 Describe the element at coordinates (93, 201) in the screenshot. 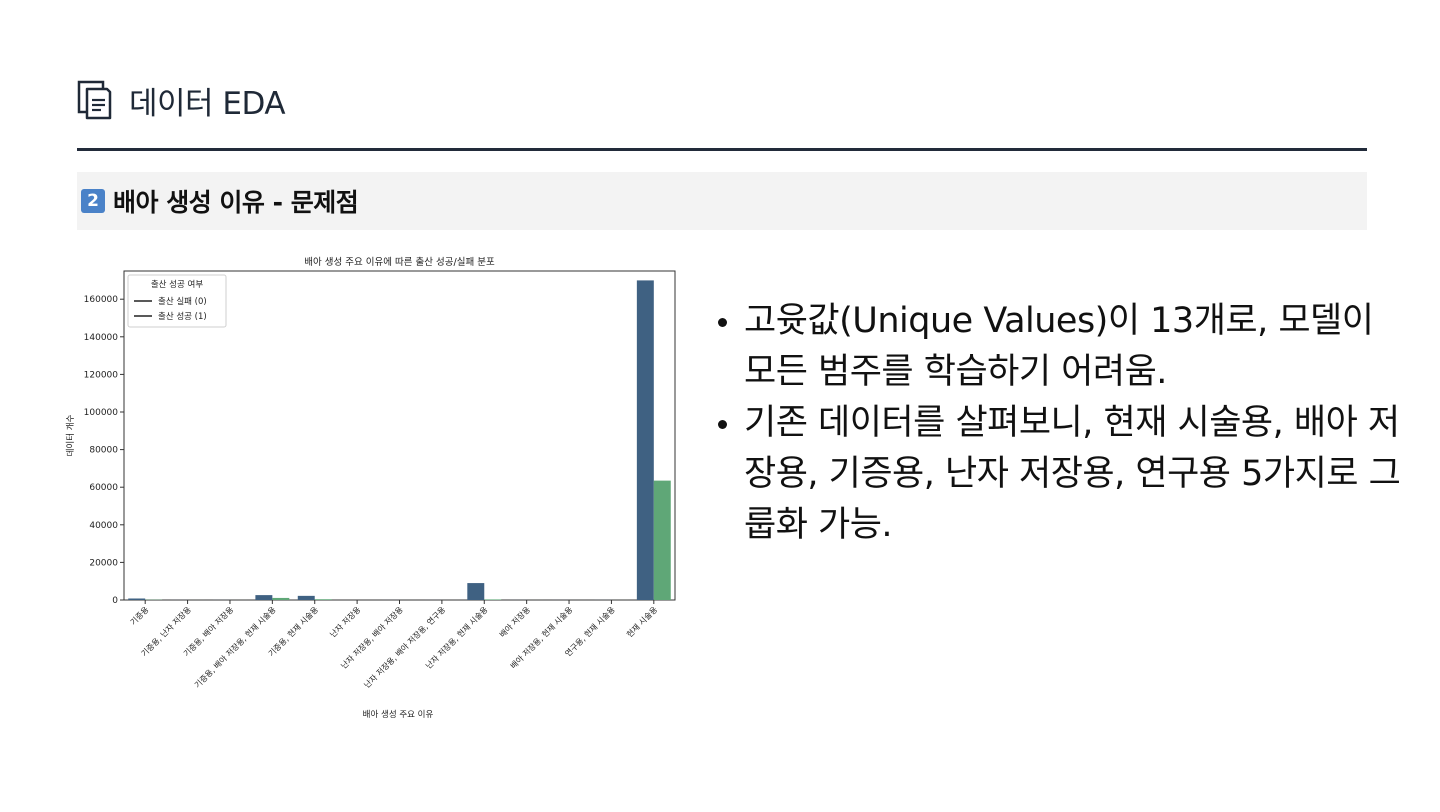

I see `section-number-badge: 2` at that location.